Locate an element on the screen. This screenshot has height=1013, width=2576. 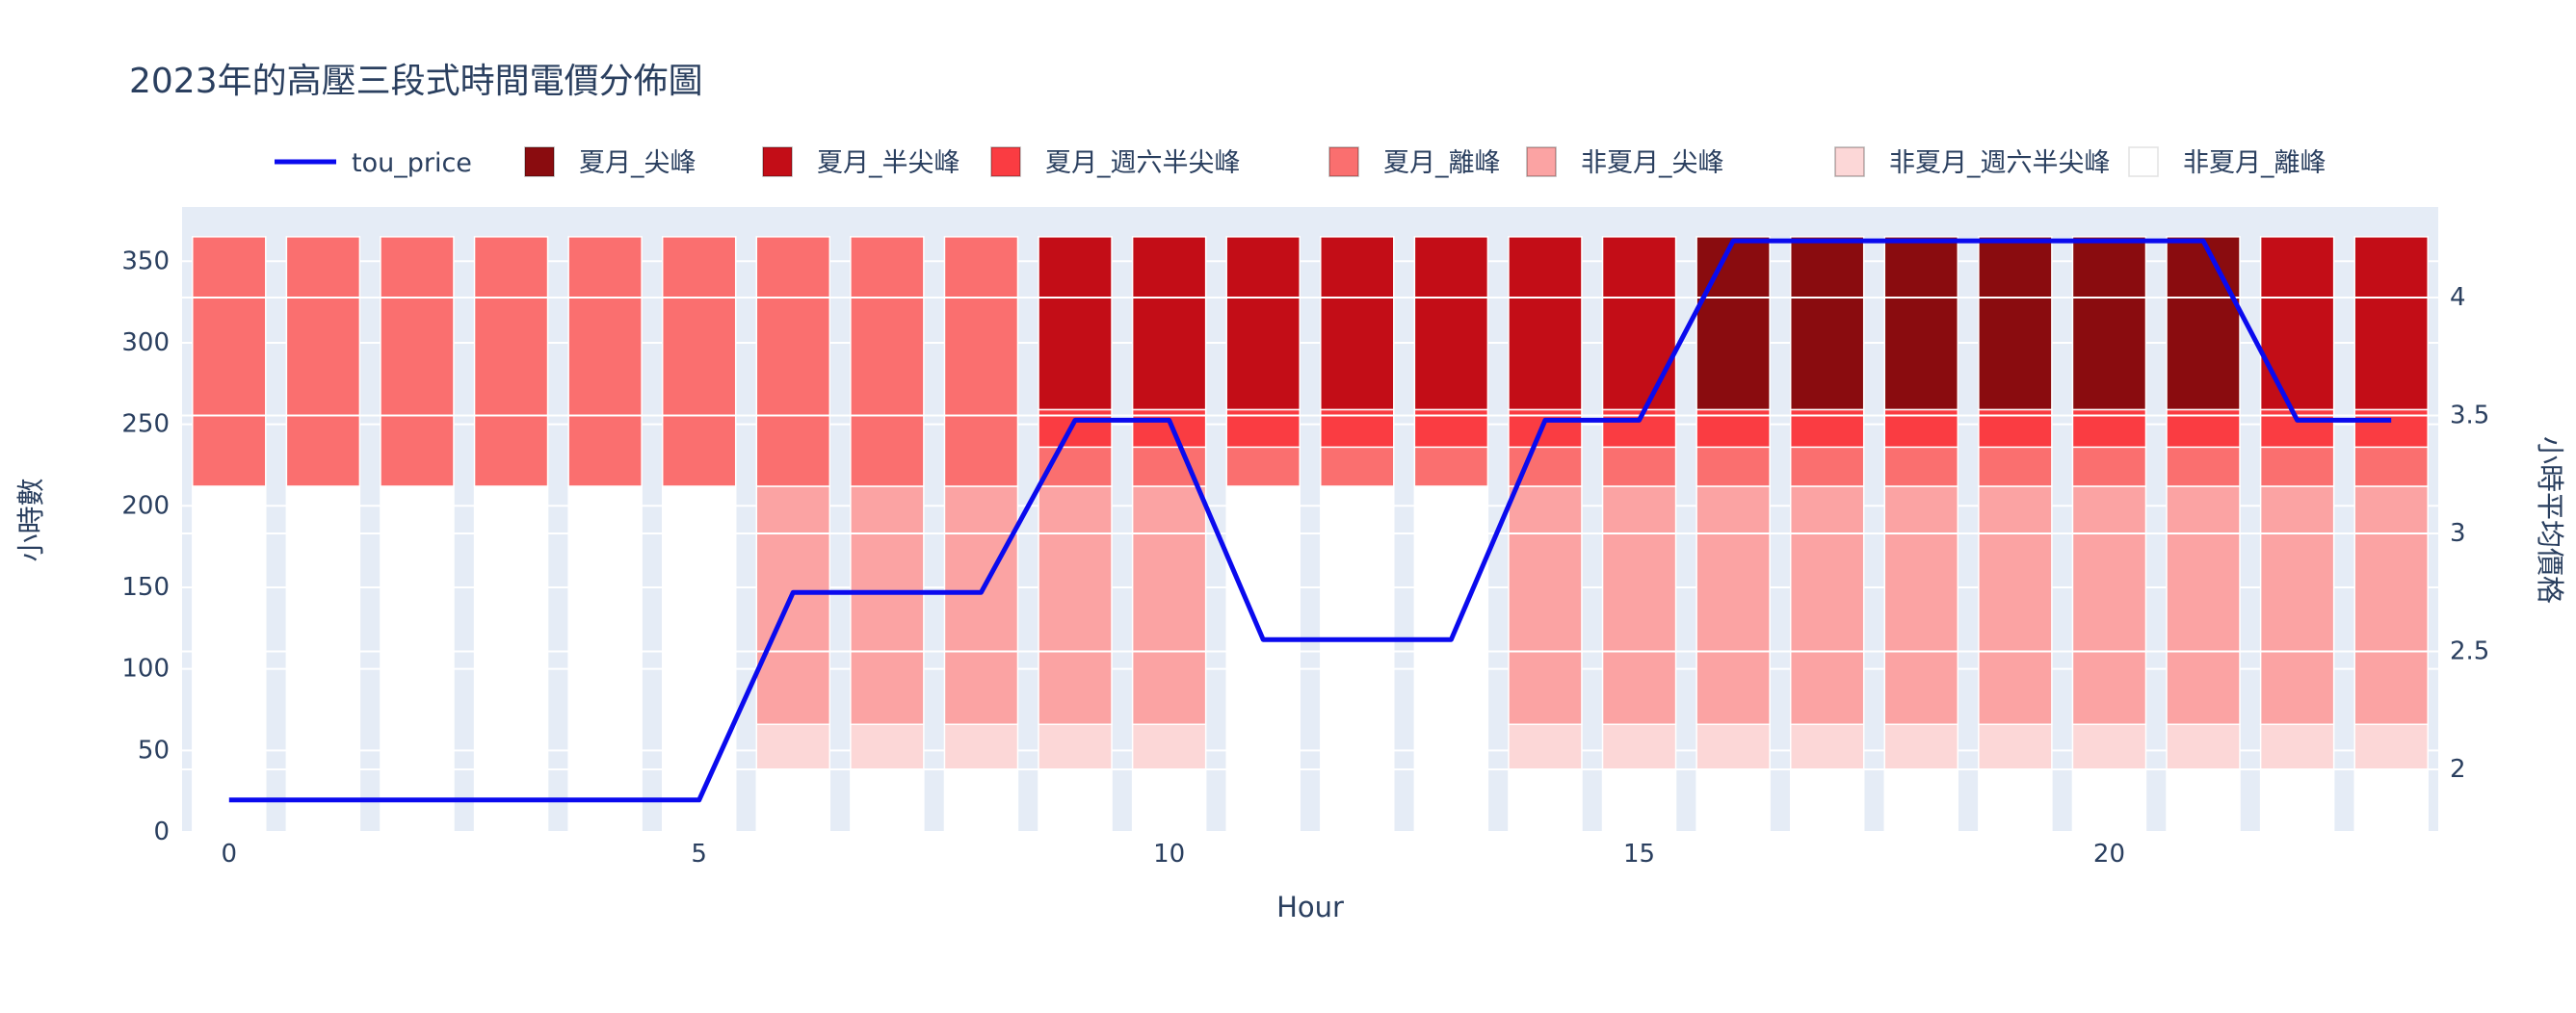
legend-item-非夏月_尖峰: 非夏月_尖峰 is located at coordinates (1625, 162).